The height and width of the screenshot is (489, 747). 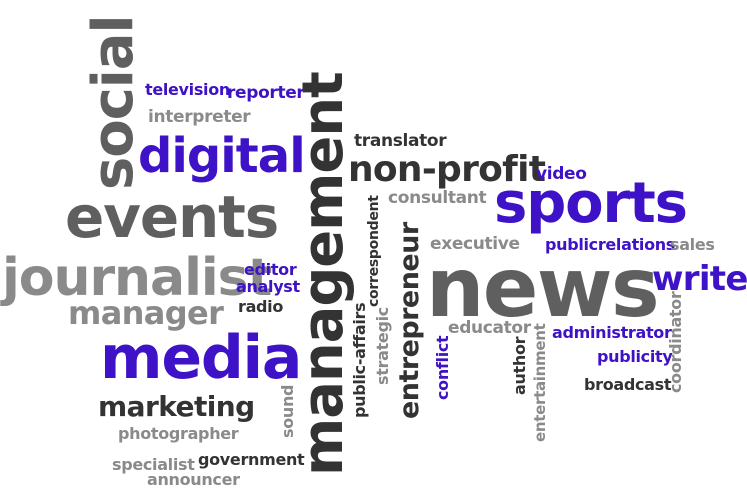 I want to click on word-writer: writer, so click(x=699, y=279).